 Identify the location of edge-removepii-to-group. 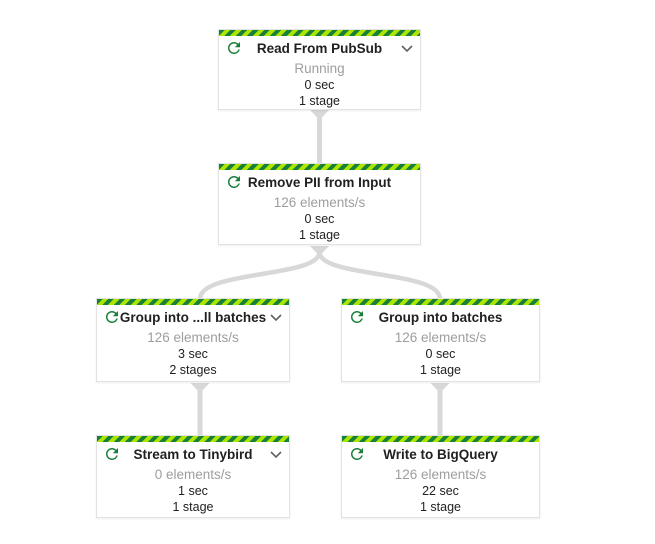
(380, 275).